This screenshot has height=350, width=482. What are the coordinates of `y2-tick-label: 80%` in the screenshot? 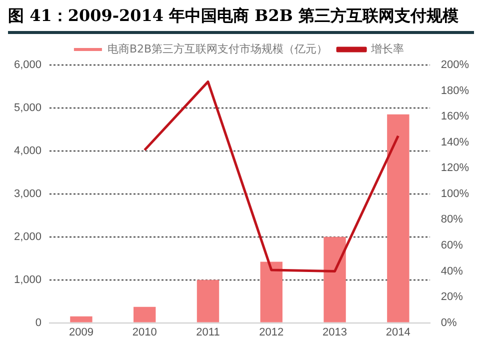 It's located at (452, 220).